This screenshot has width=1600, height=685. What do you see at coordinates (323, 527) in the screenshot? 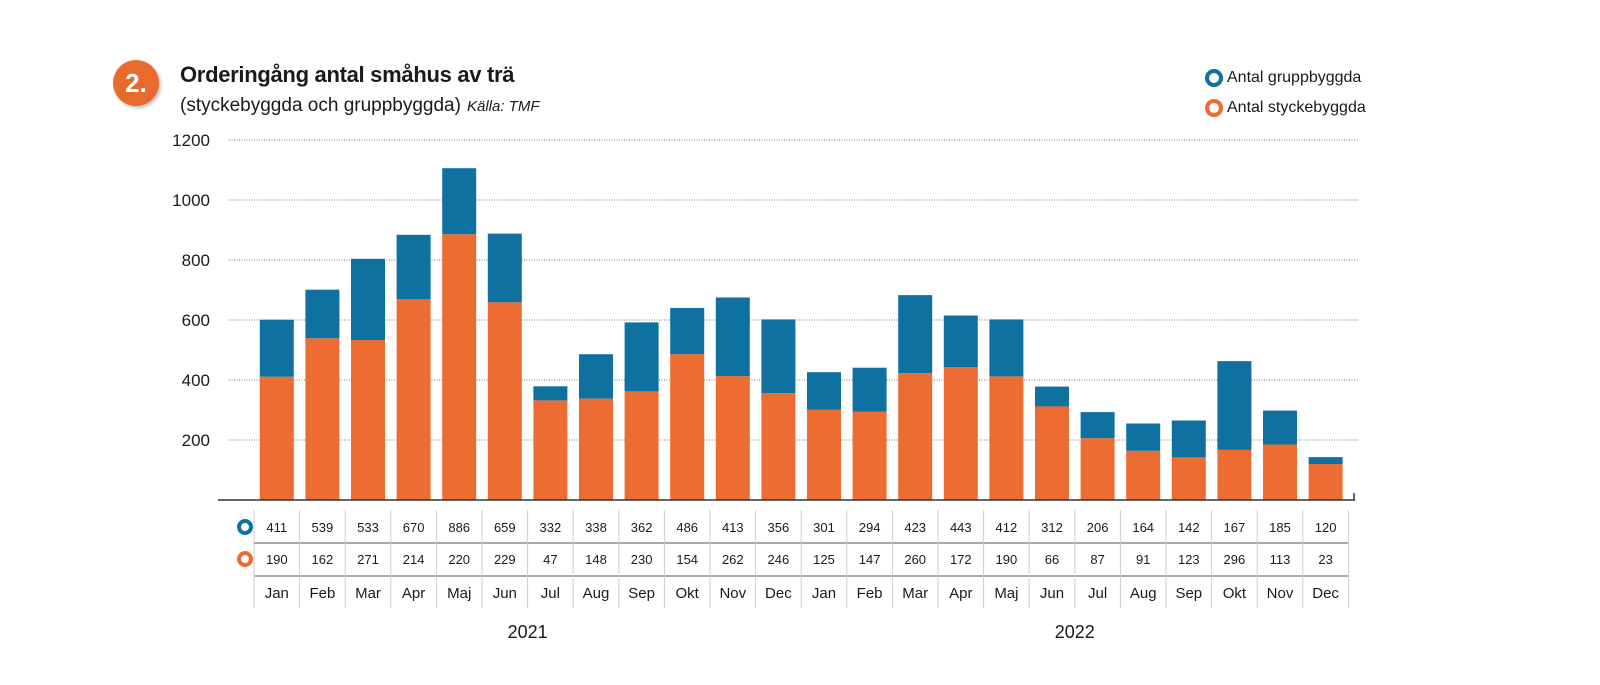
I see `table-value-stycke: 539` at bounding box center [323, 527].